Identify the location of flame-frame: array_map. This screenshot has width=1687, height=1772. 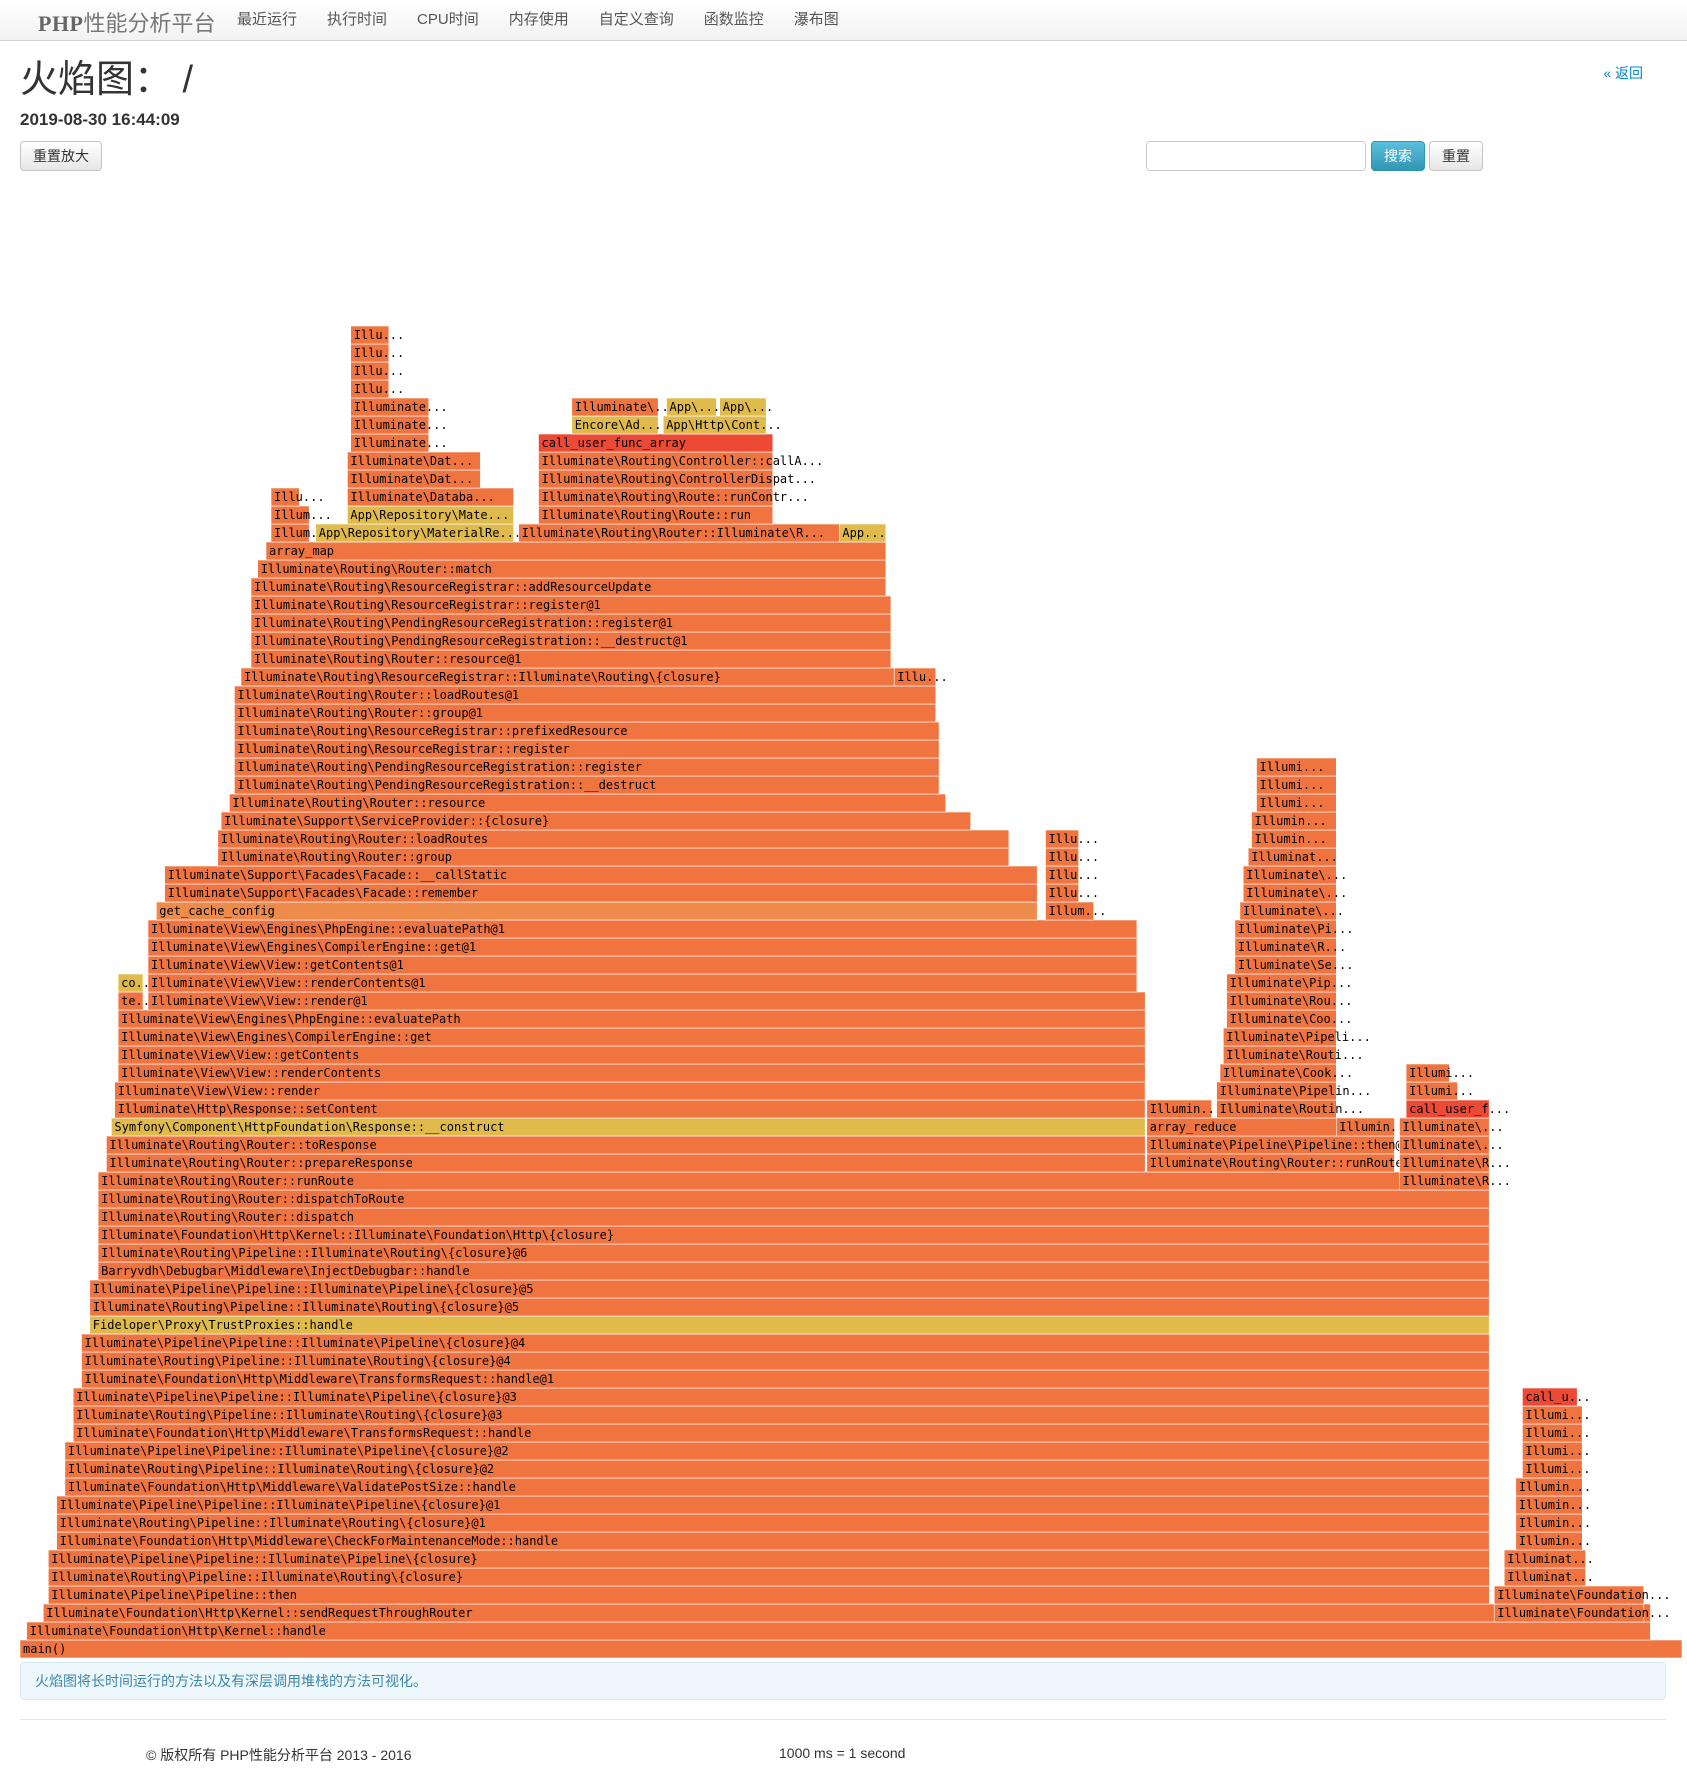
(576, 551).